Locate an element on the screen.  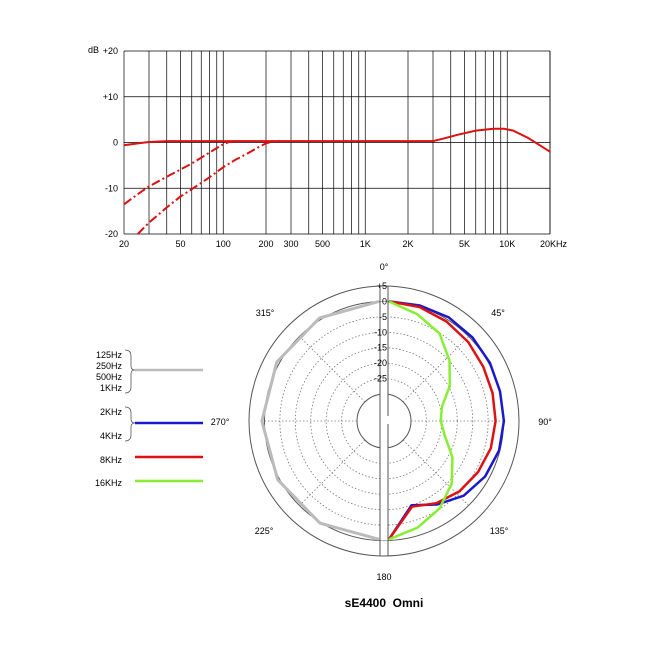
polar-angle-label: 135° is located at coordinates (499, 531).